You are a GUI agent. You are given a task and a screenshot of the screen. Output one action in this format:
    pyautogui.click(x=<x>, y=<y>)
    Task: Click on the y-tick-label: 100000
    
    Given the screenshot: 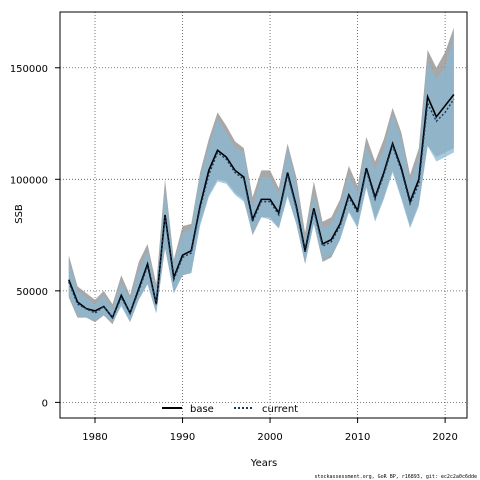 What is the action you would take?
    pyautogui.click(x=29, y=180)
    